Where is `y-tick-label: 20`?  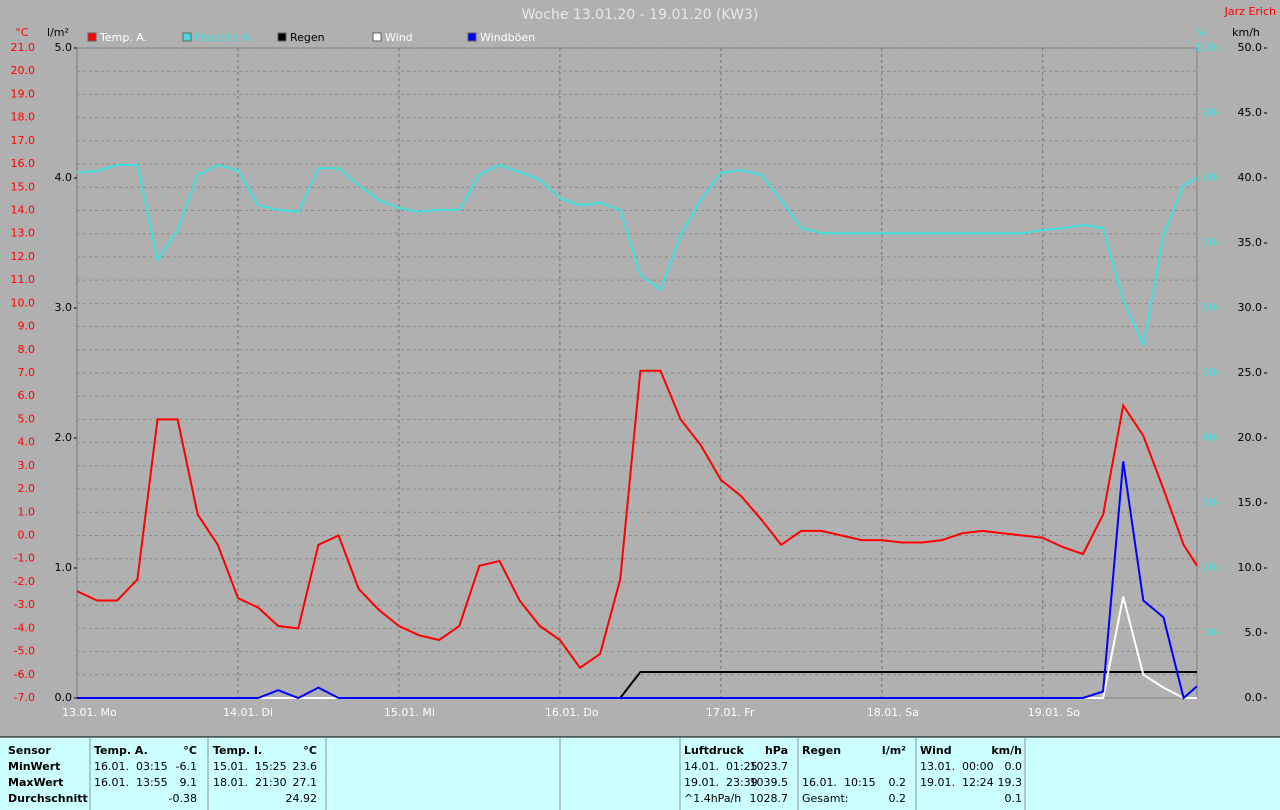
y-tick-label: 20 is located at coordinates (1209, 567).